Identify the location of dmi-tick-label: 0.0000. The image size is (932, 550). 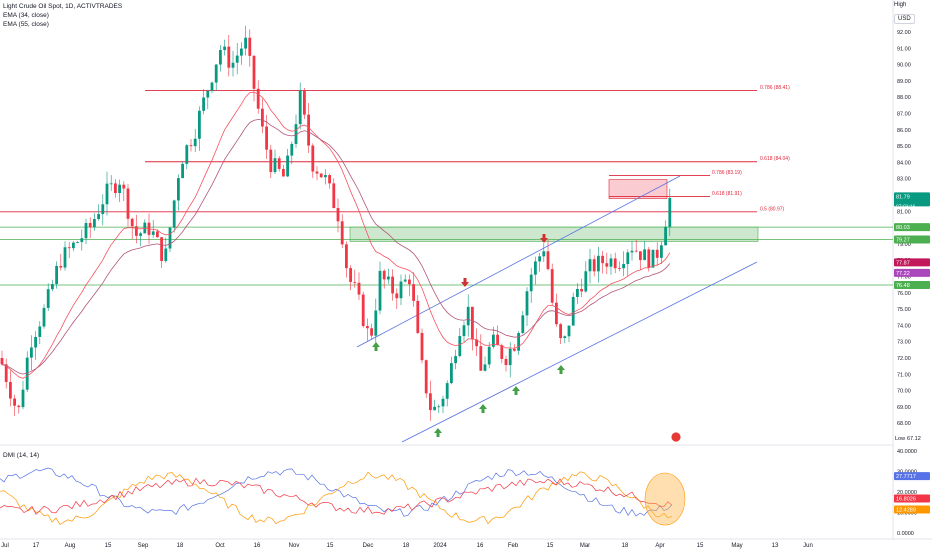
(905, 534).